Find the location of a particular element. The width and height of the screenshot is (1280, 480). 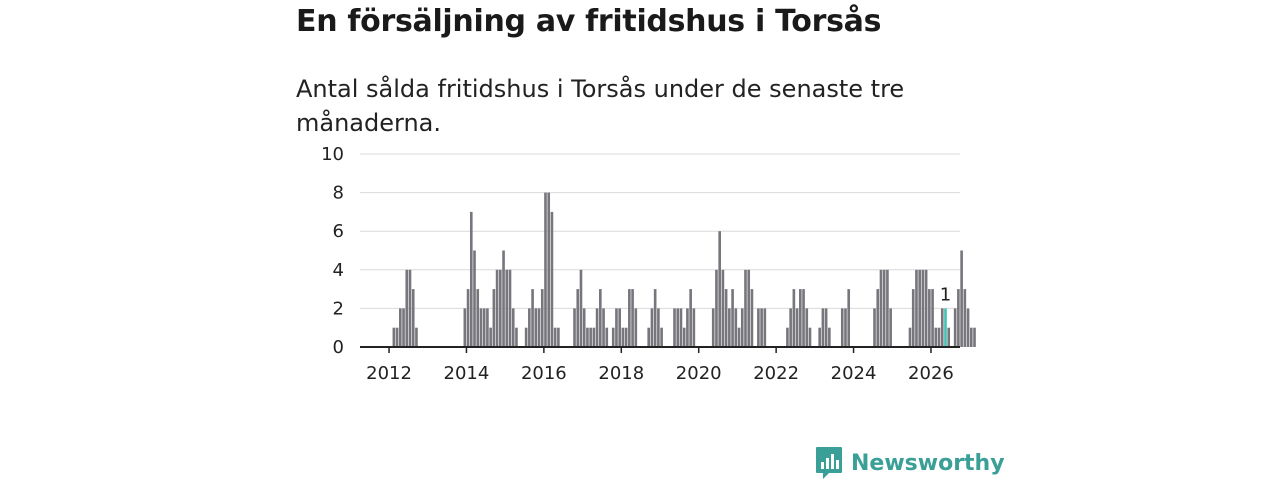

x-tick-label: 2024 is located at coordinates (854, 373).